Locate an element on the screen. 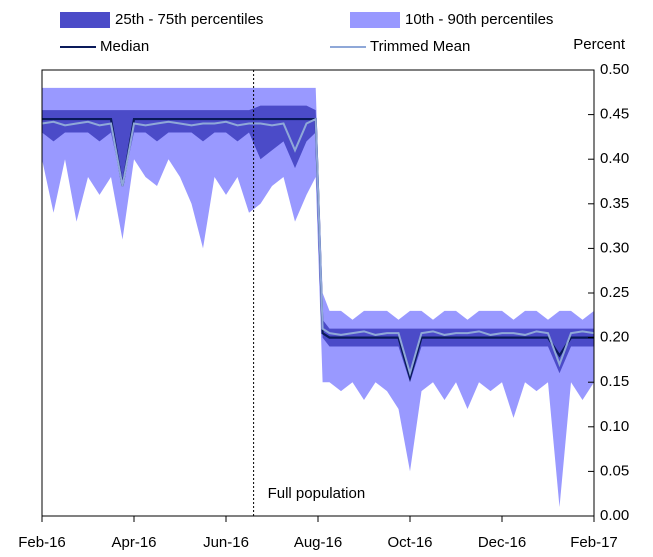  x-tick-label: Apr-16 is located at coordinates (133, 542).